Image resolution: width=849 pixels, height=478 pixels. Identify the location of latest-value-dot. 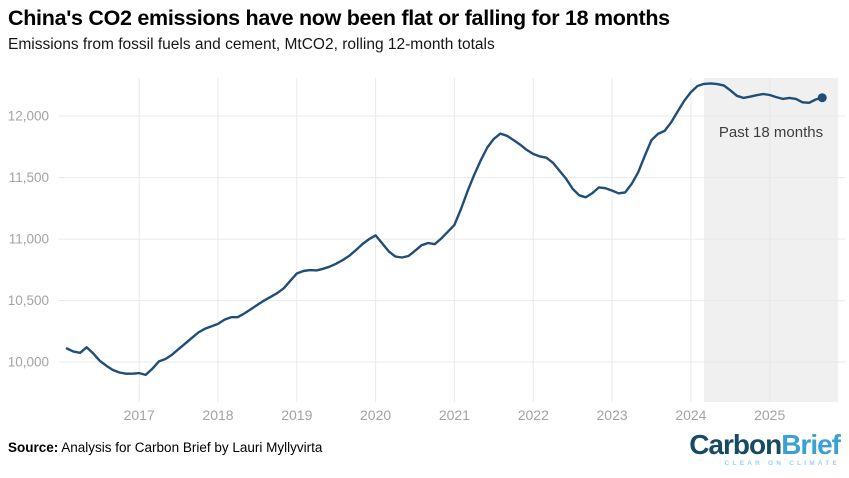
(822, 98).